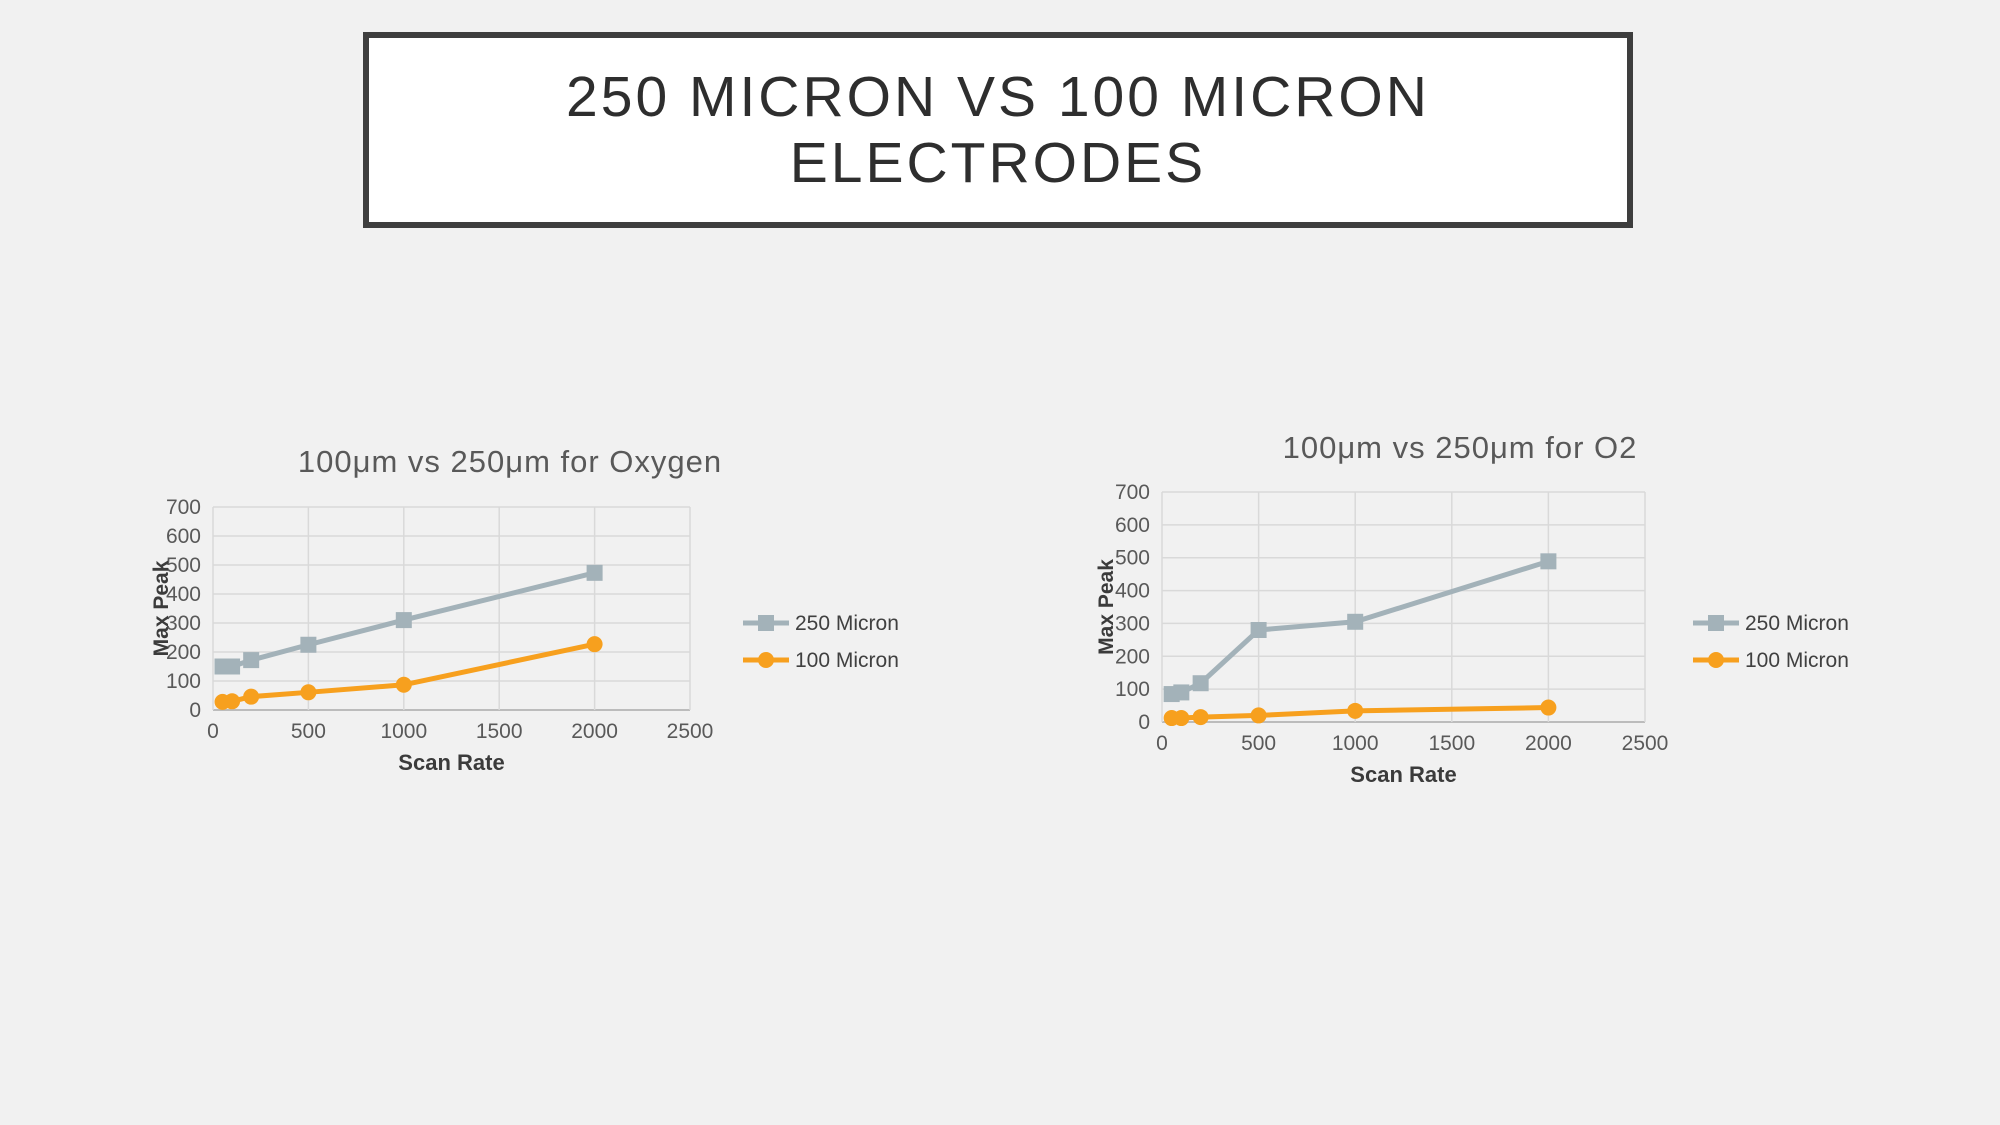 The image size is (2000, 1125). What do you see at coordinates (998, 97) in the screenshot?
I see `slide-title-line-1: 250 MICRON VS 100 MICRON` at bounding box center [998, 97].